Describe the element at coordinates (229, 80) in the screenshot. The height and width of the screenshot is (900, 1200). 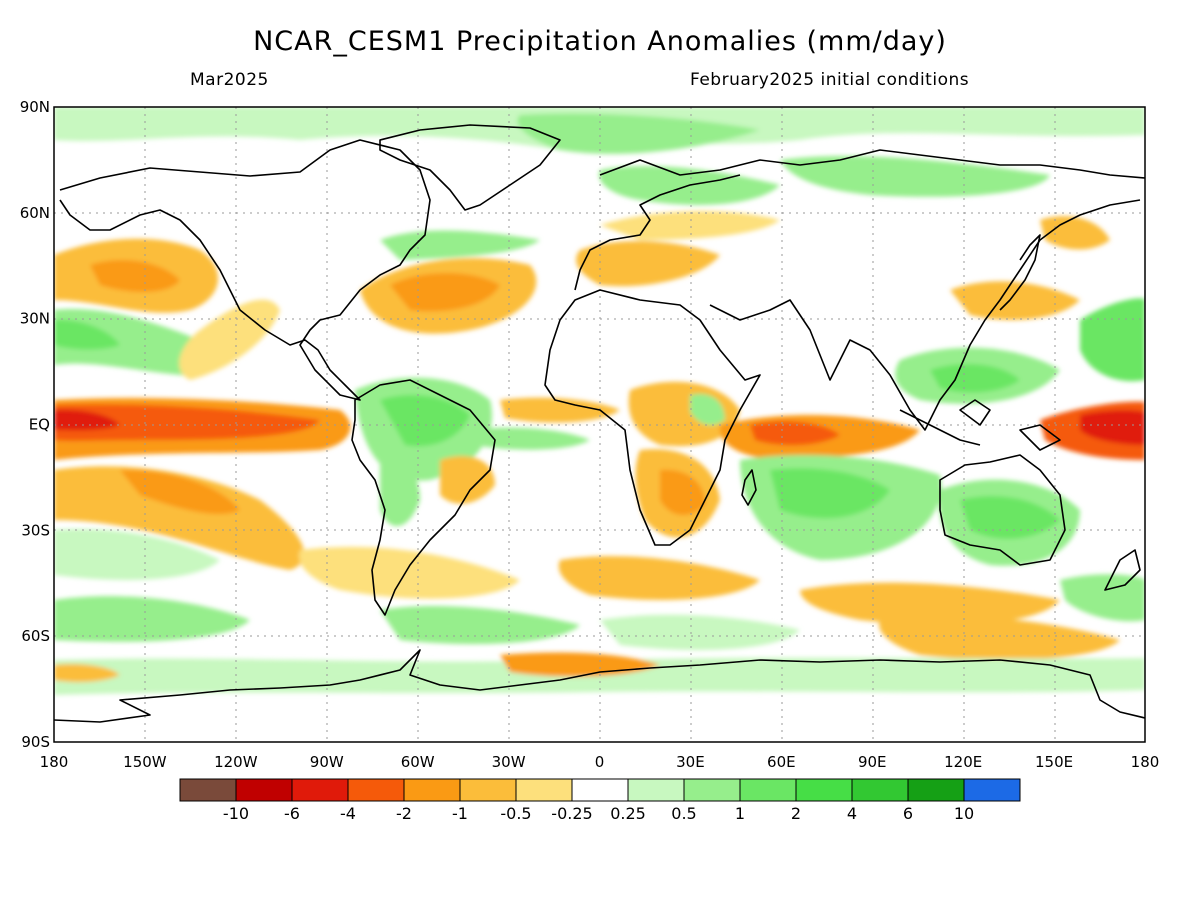
I see `forecast-month-label: Mar2025` at that location.